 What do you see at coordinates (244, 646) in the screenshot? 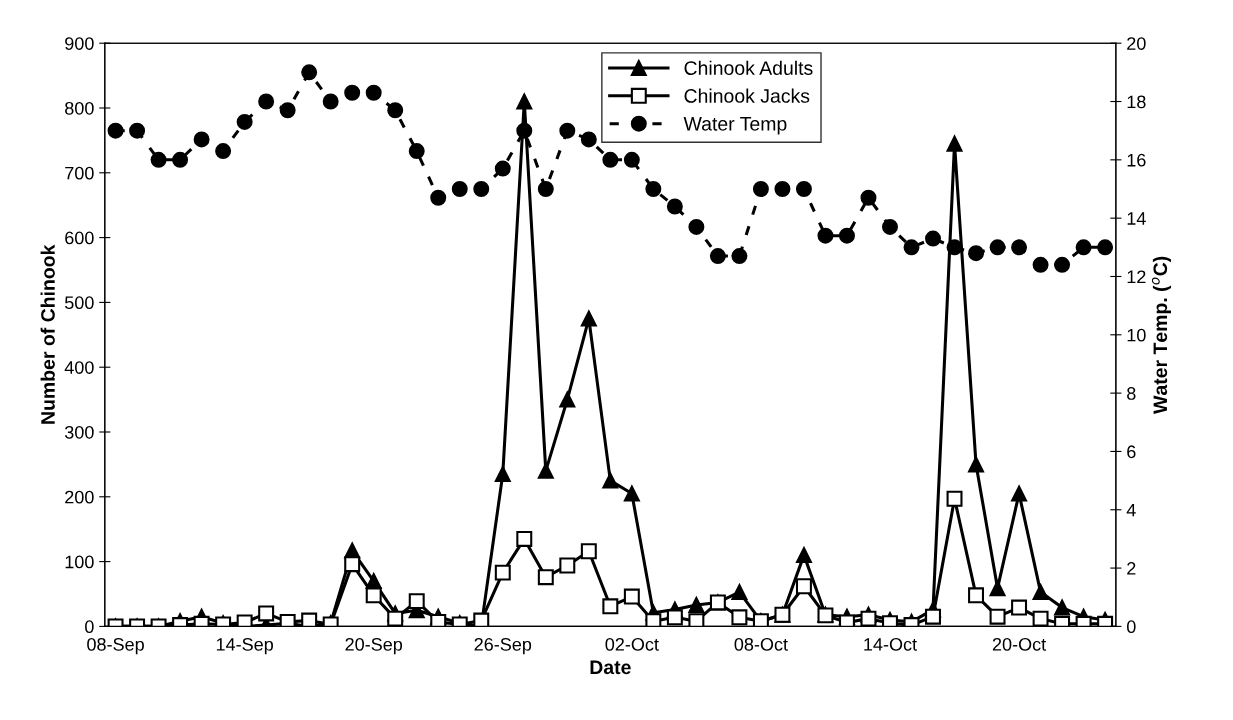
I see `x-tick-label: 14-Sep` at bounding box center [244, 646].